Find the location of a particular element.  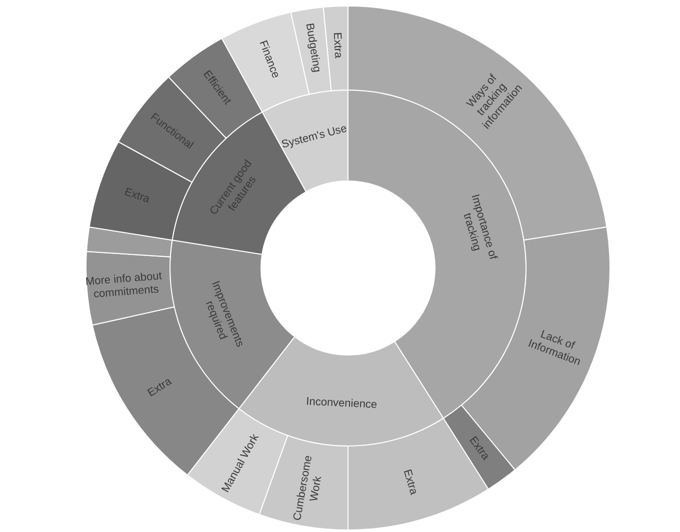

slice-label: System's Use is located at coordinates (314, 136).